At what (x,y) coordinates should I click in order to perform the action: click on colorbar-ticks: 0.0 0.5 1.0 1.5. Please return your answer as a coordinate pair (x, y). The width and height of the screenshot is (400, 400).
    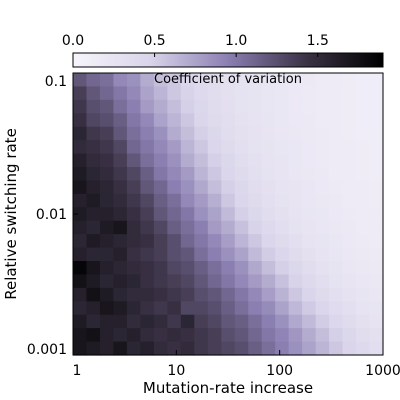
    Looking at the image, I should click on (195, 45).